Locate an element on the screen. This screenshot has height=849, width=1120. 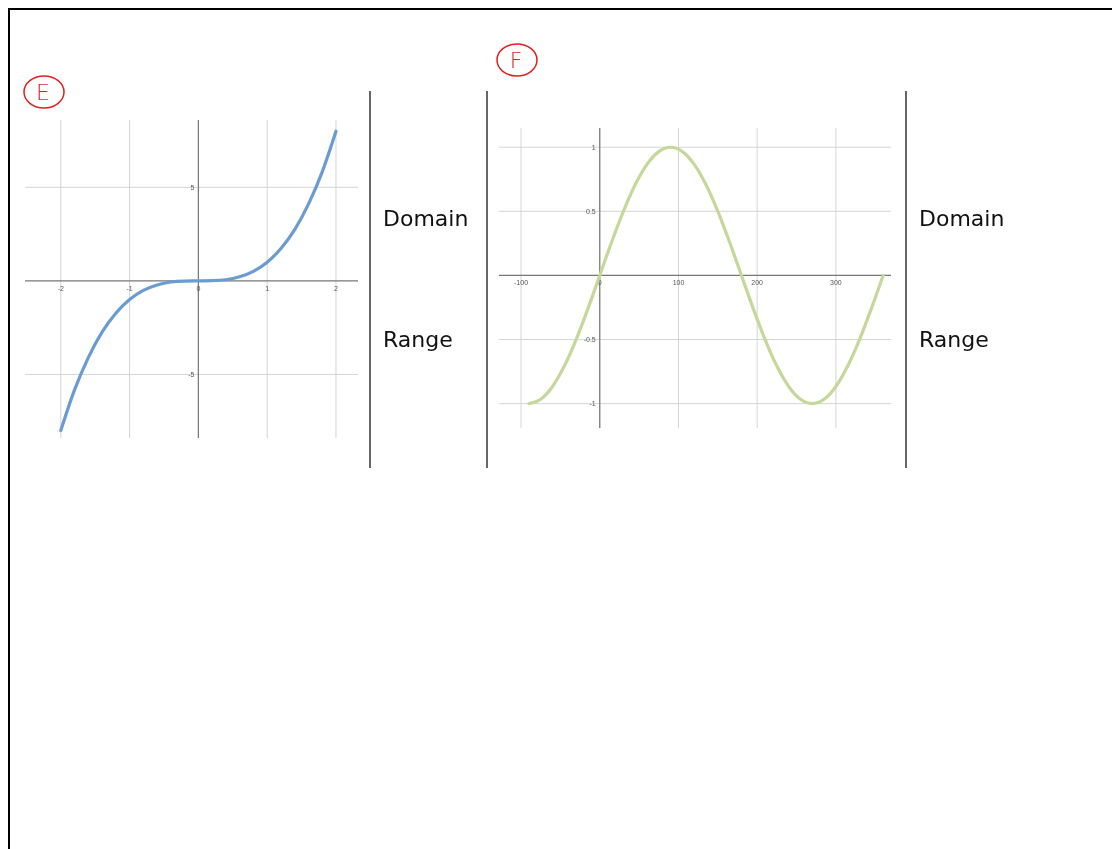
chart-title: E is located at coordinates (43, 92).